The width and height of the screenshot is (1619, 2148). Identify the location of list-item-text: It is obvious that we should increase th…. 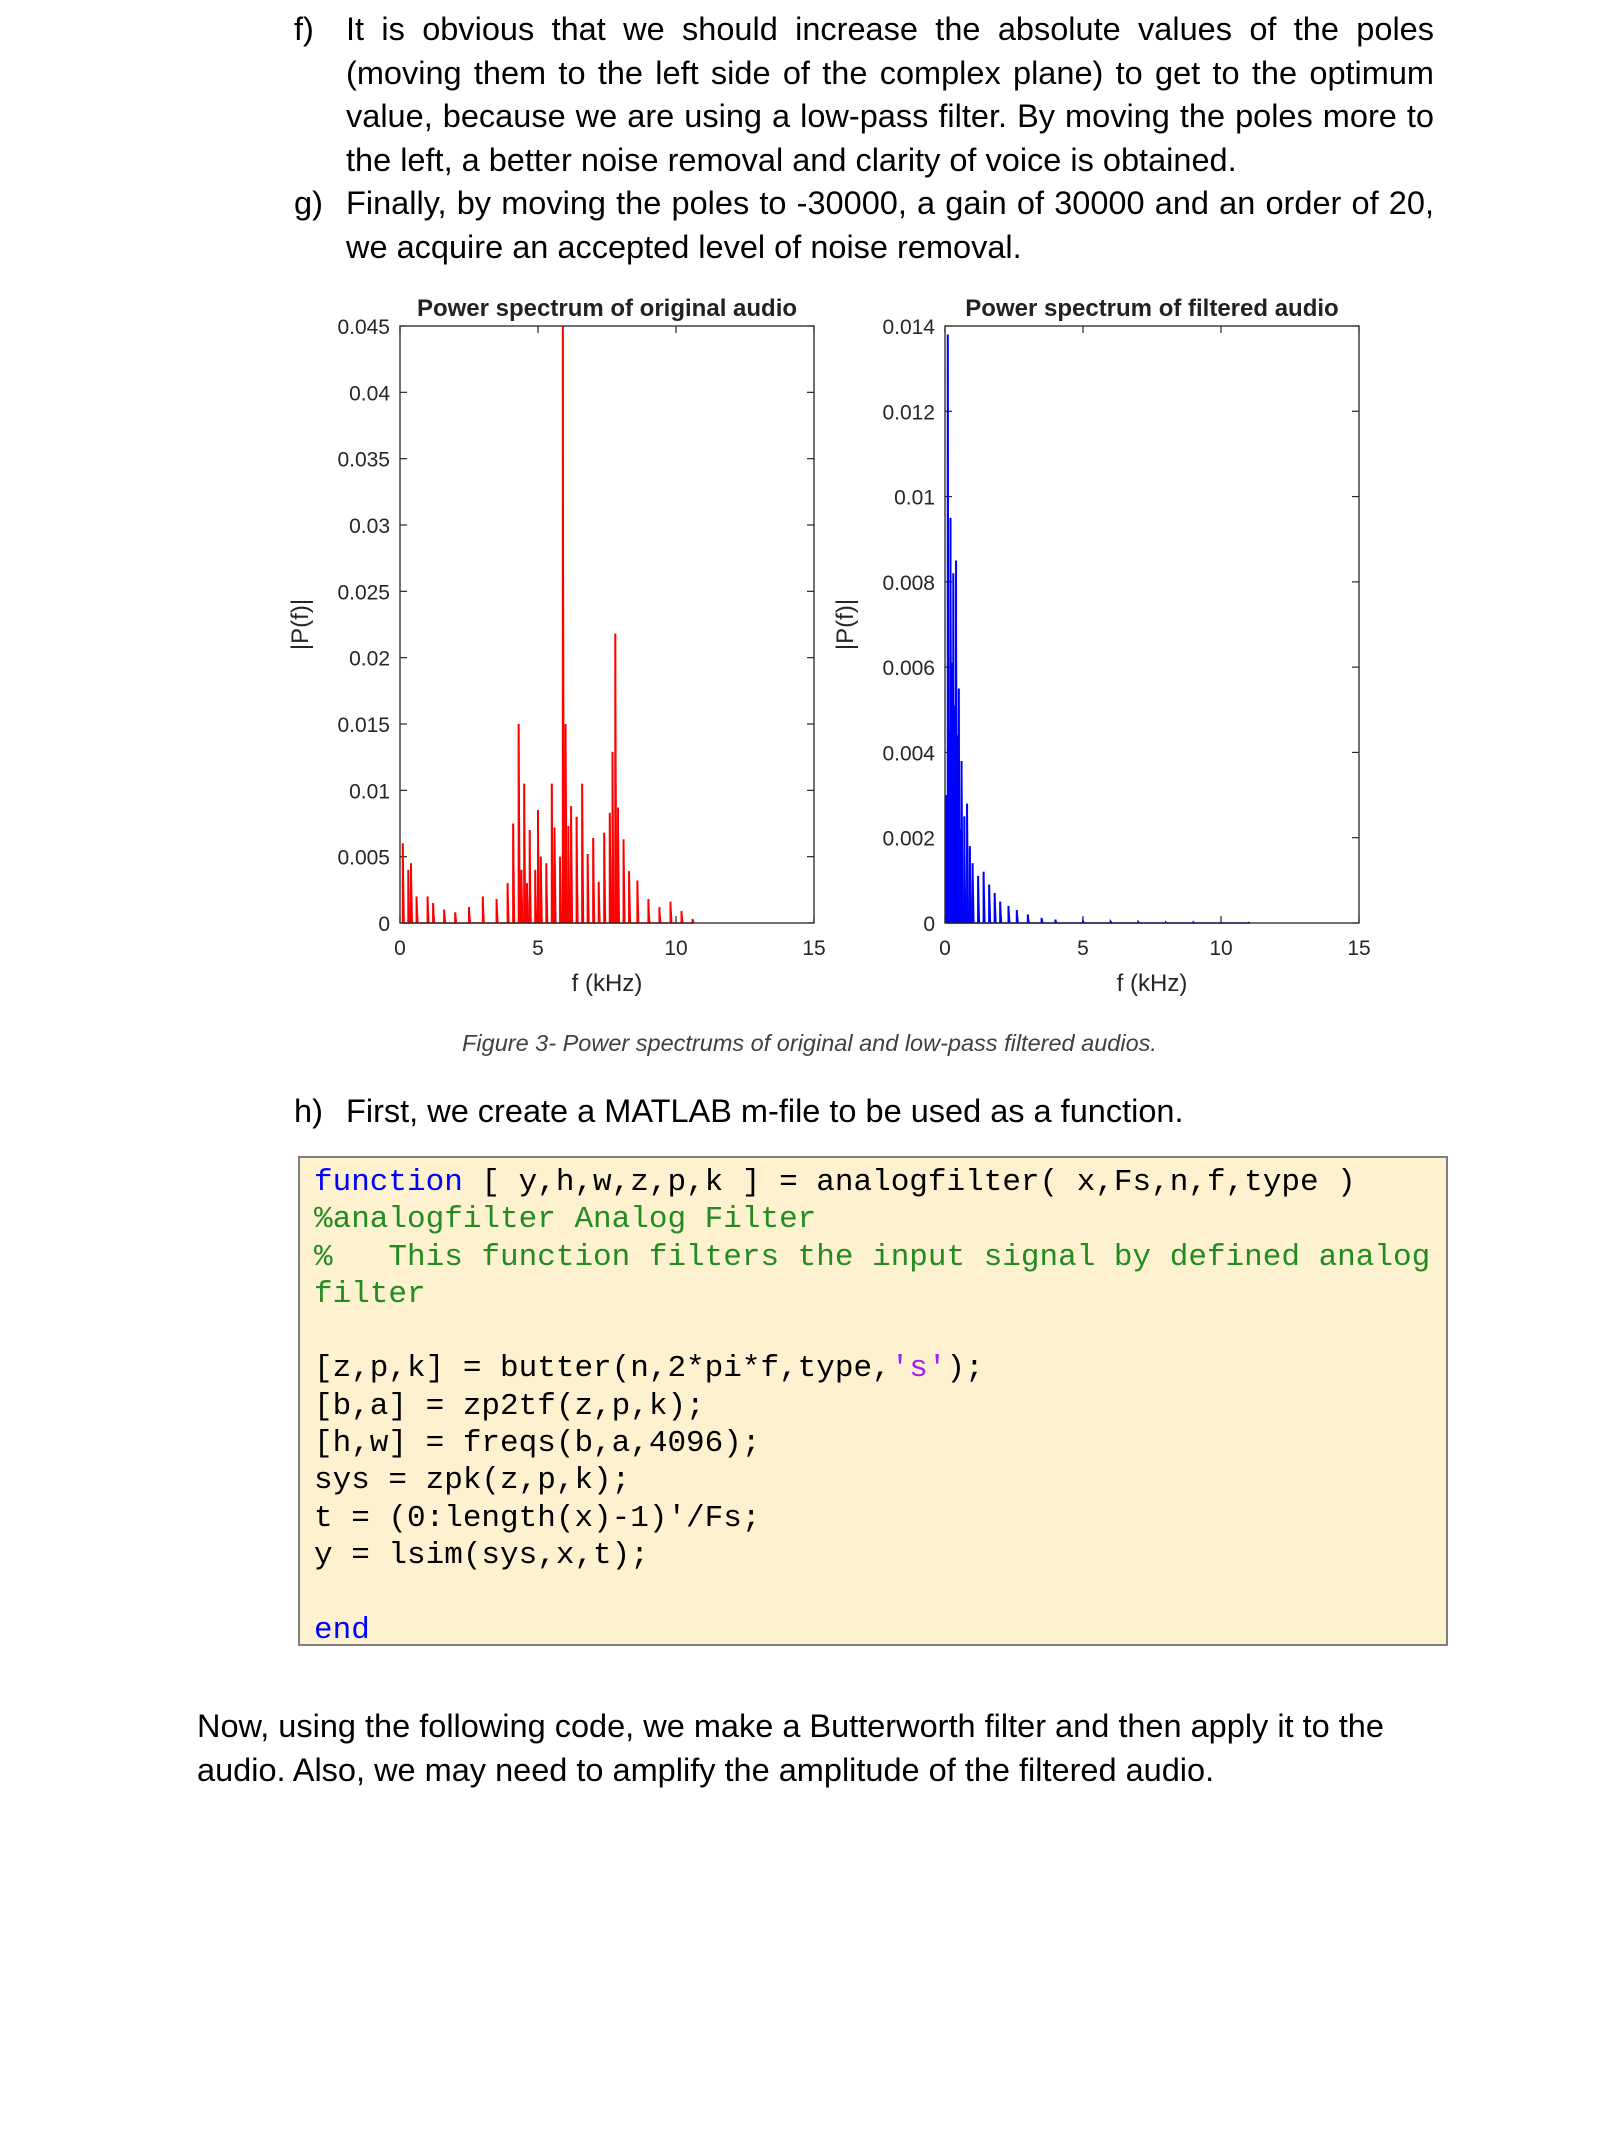
(890, 94).